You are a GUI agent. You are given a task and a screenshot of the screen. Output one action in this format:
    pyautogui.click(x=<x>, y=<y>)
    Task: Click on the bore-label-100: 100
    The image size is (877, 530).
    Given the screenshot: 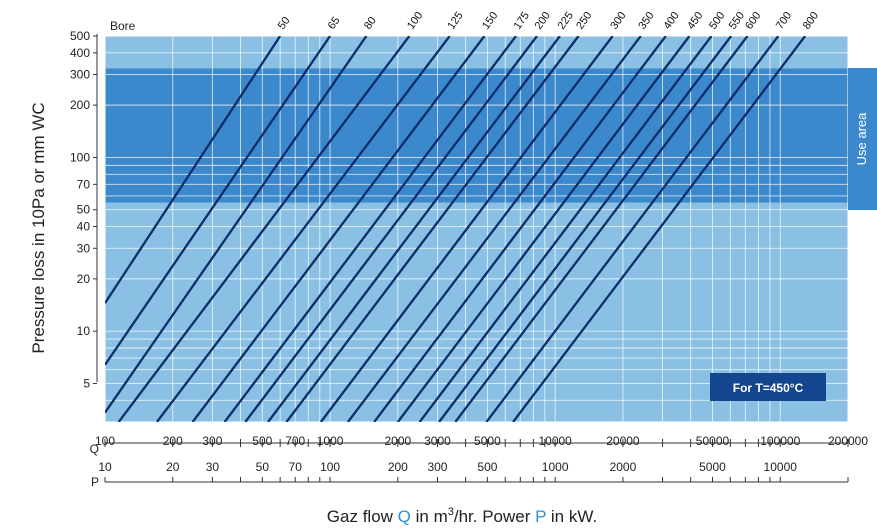 What is the action you would take?
    pyautogui.click(x=415, y=21)
    